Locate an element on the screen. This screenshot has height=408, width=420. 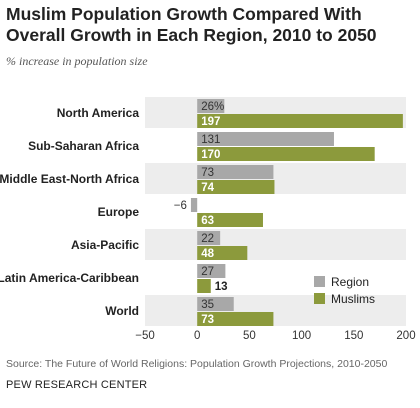
region-value-label: 27 is located at coordinates (207, 272).